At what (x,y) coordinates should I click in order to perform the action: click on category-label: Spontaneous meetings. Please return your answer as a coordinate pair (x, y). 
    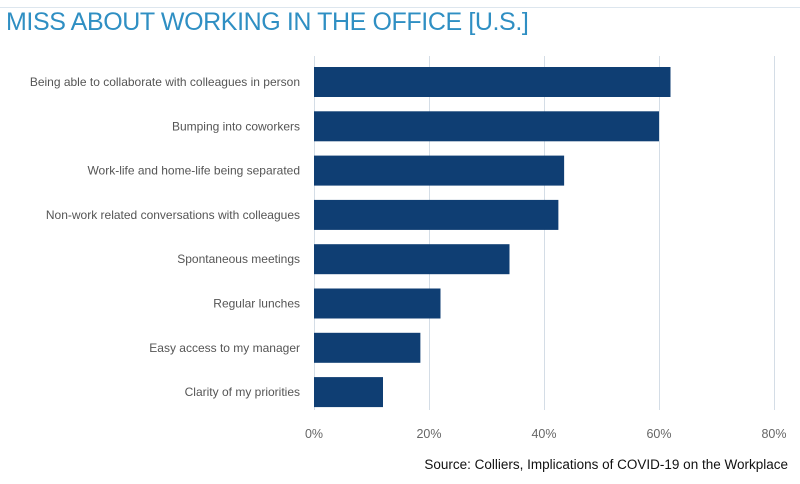
    Looking at the image, I should click on (238, 259).